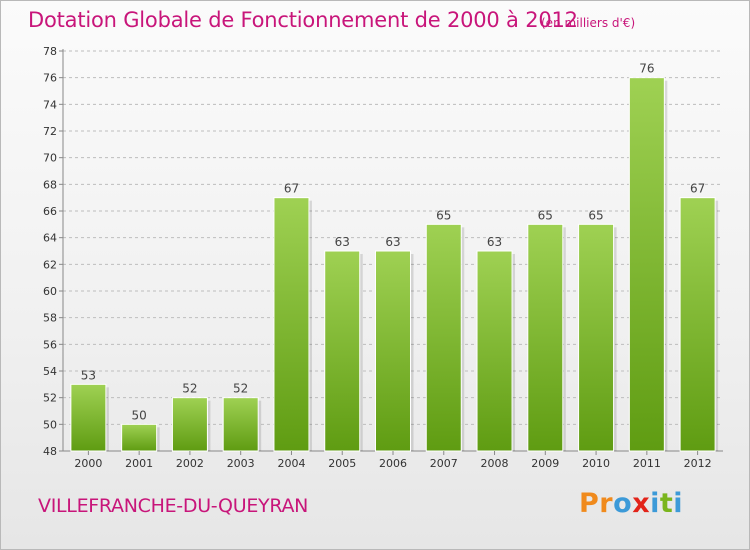  I want to click on y-tick-label: 56, so click(50, 344).